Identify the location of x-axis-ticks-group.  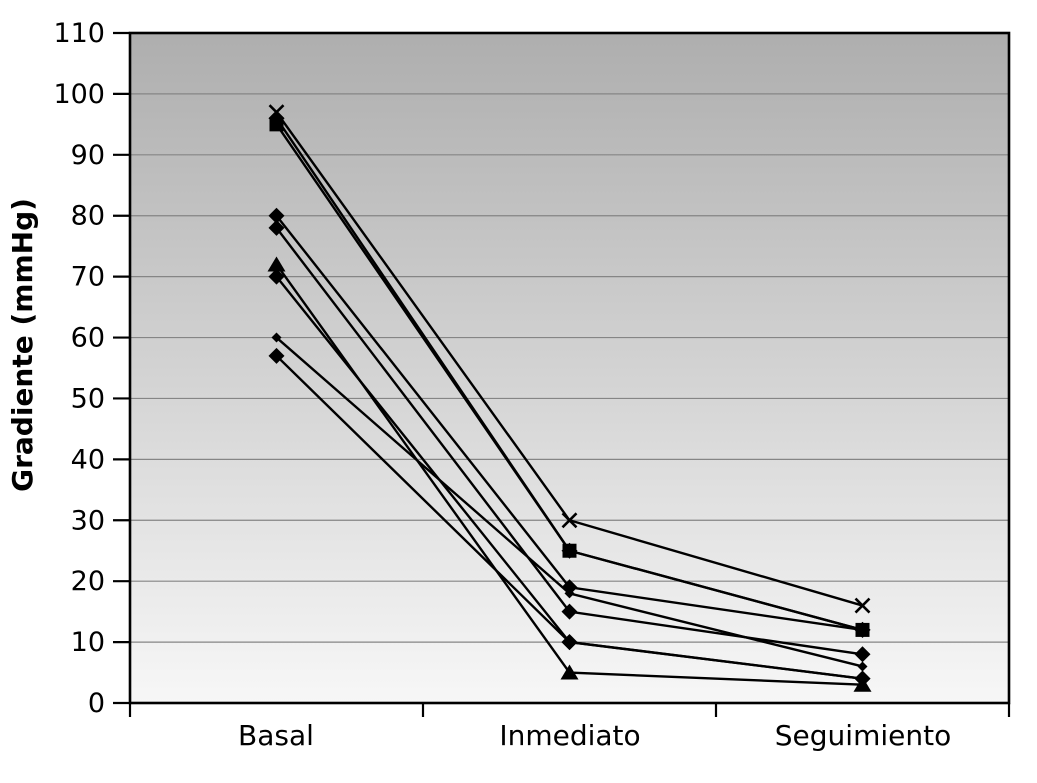
(569, 710).